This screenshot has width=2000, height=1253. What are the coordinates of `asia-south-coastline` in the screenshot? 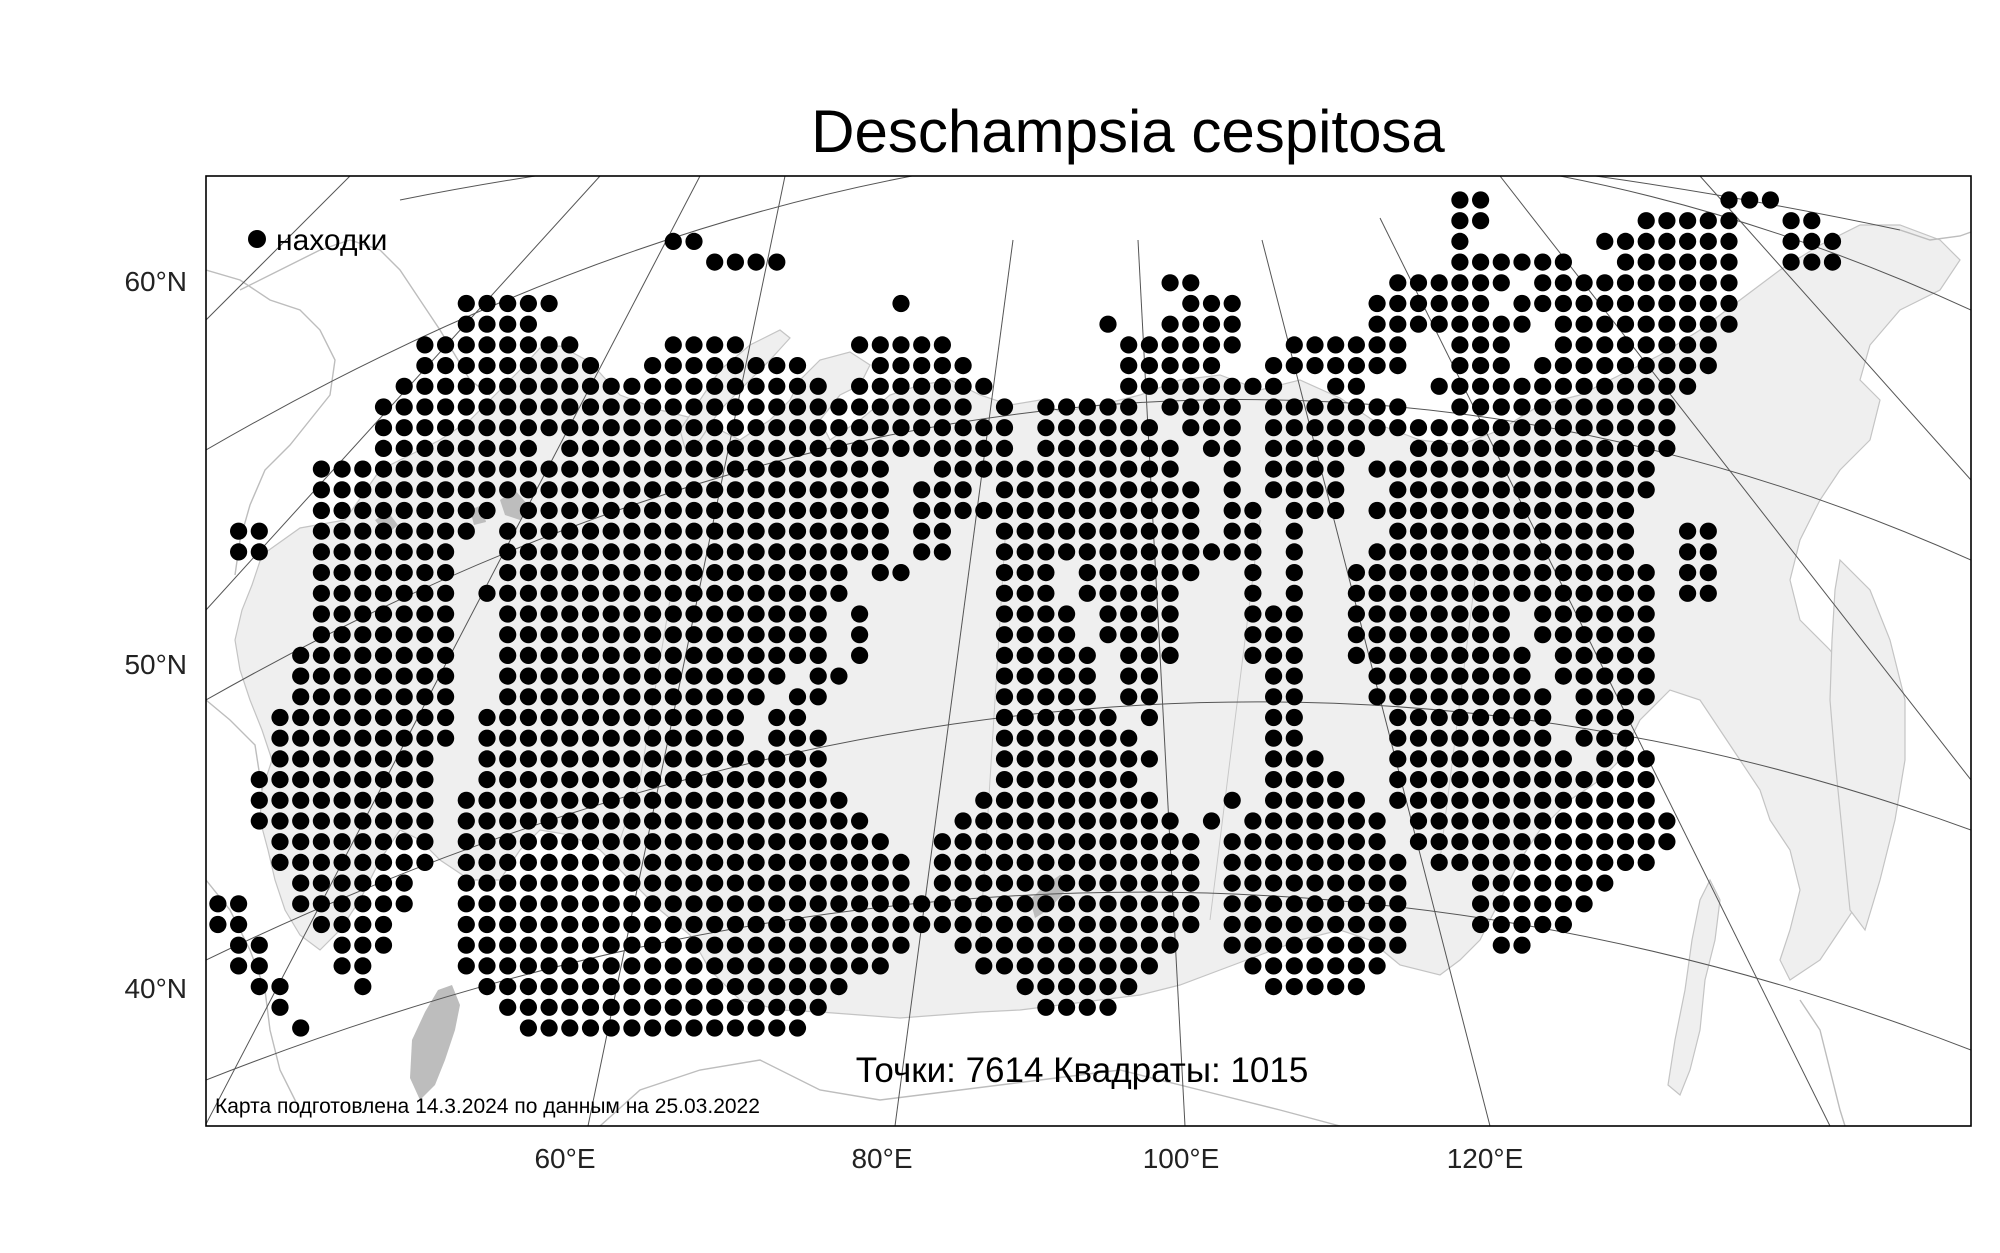 It's located at (970, 1092).